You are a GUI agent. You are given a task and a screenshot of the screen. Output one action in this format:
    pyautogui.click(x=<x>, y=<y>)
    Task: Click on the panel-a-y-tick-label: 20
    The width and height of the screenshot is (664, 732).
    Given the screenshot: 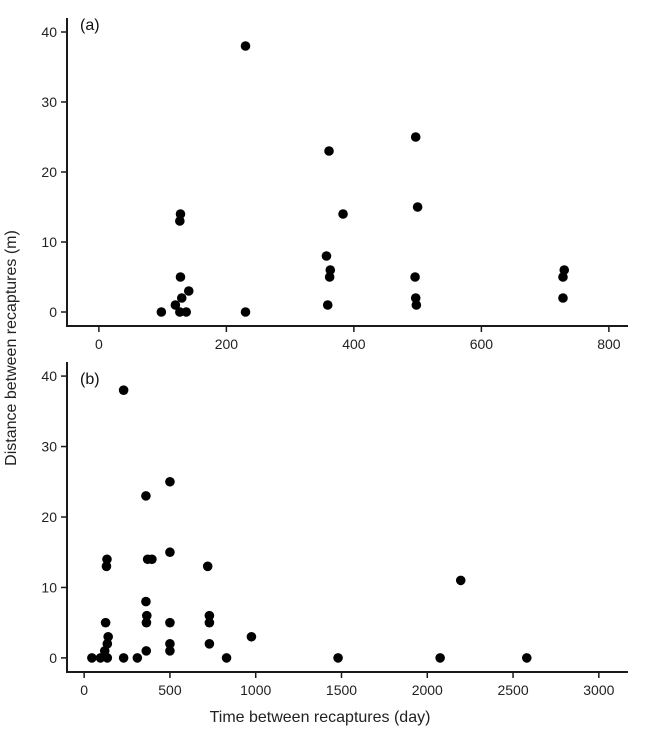 What is the action you would take?
    pyautogui.click(x=49, y=172)
    